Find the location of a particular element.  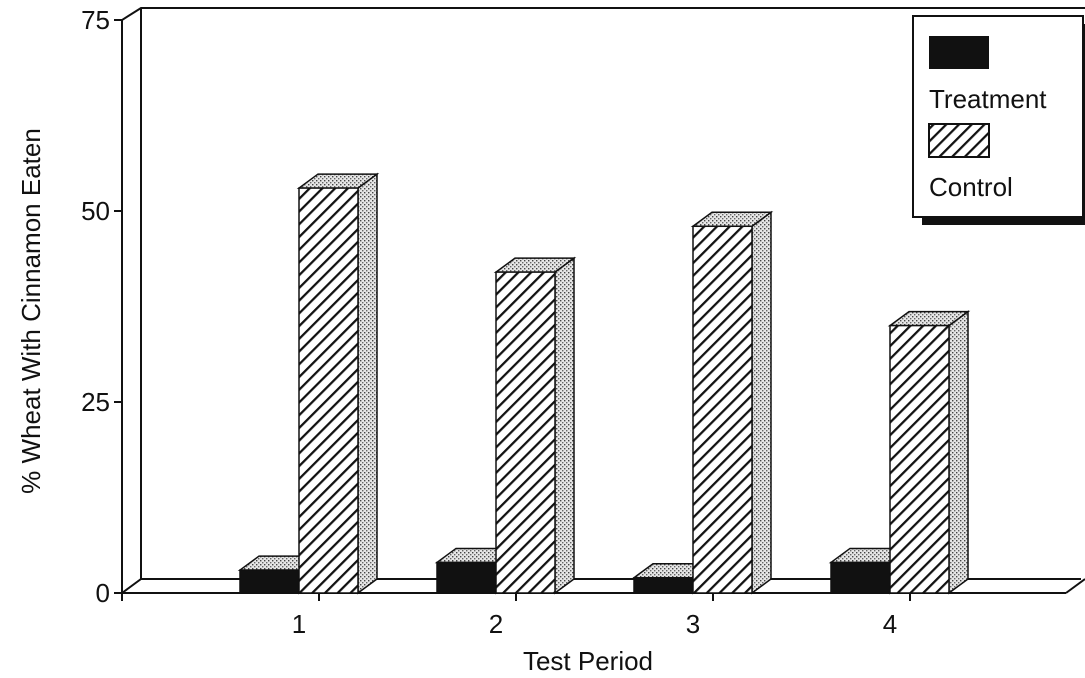

y-axis-label: % Wheat With Cinnamon Eaten is located at coordinates (31, 311).